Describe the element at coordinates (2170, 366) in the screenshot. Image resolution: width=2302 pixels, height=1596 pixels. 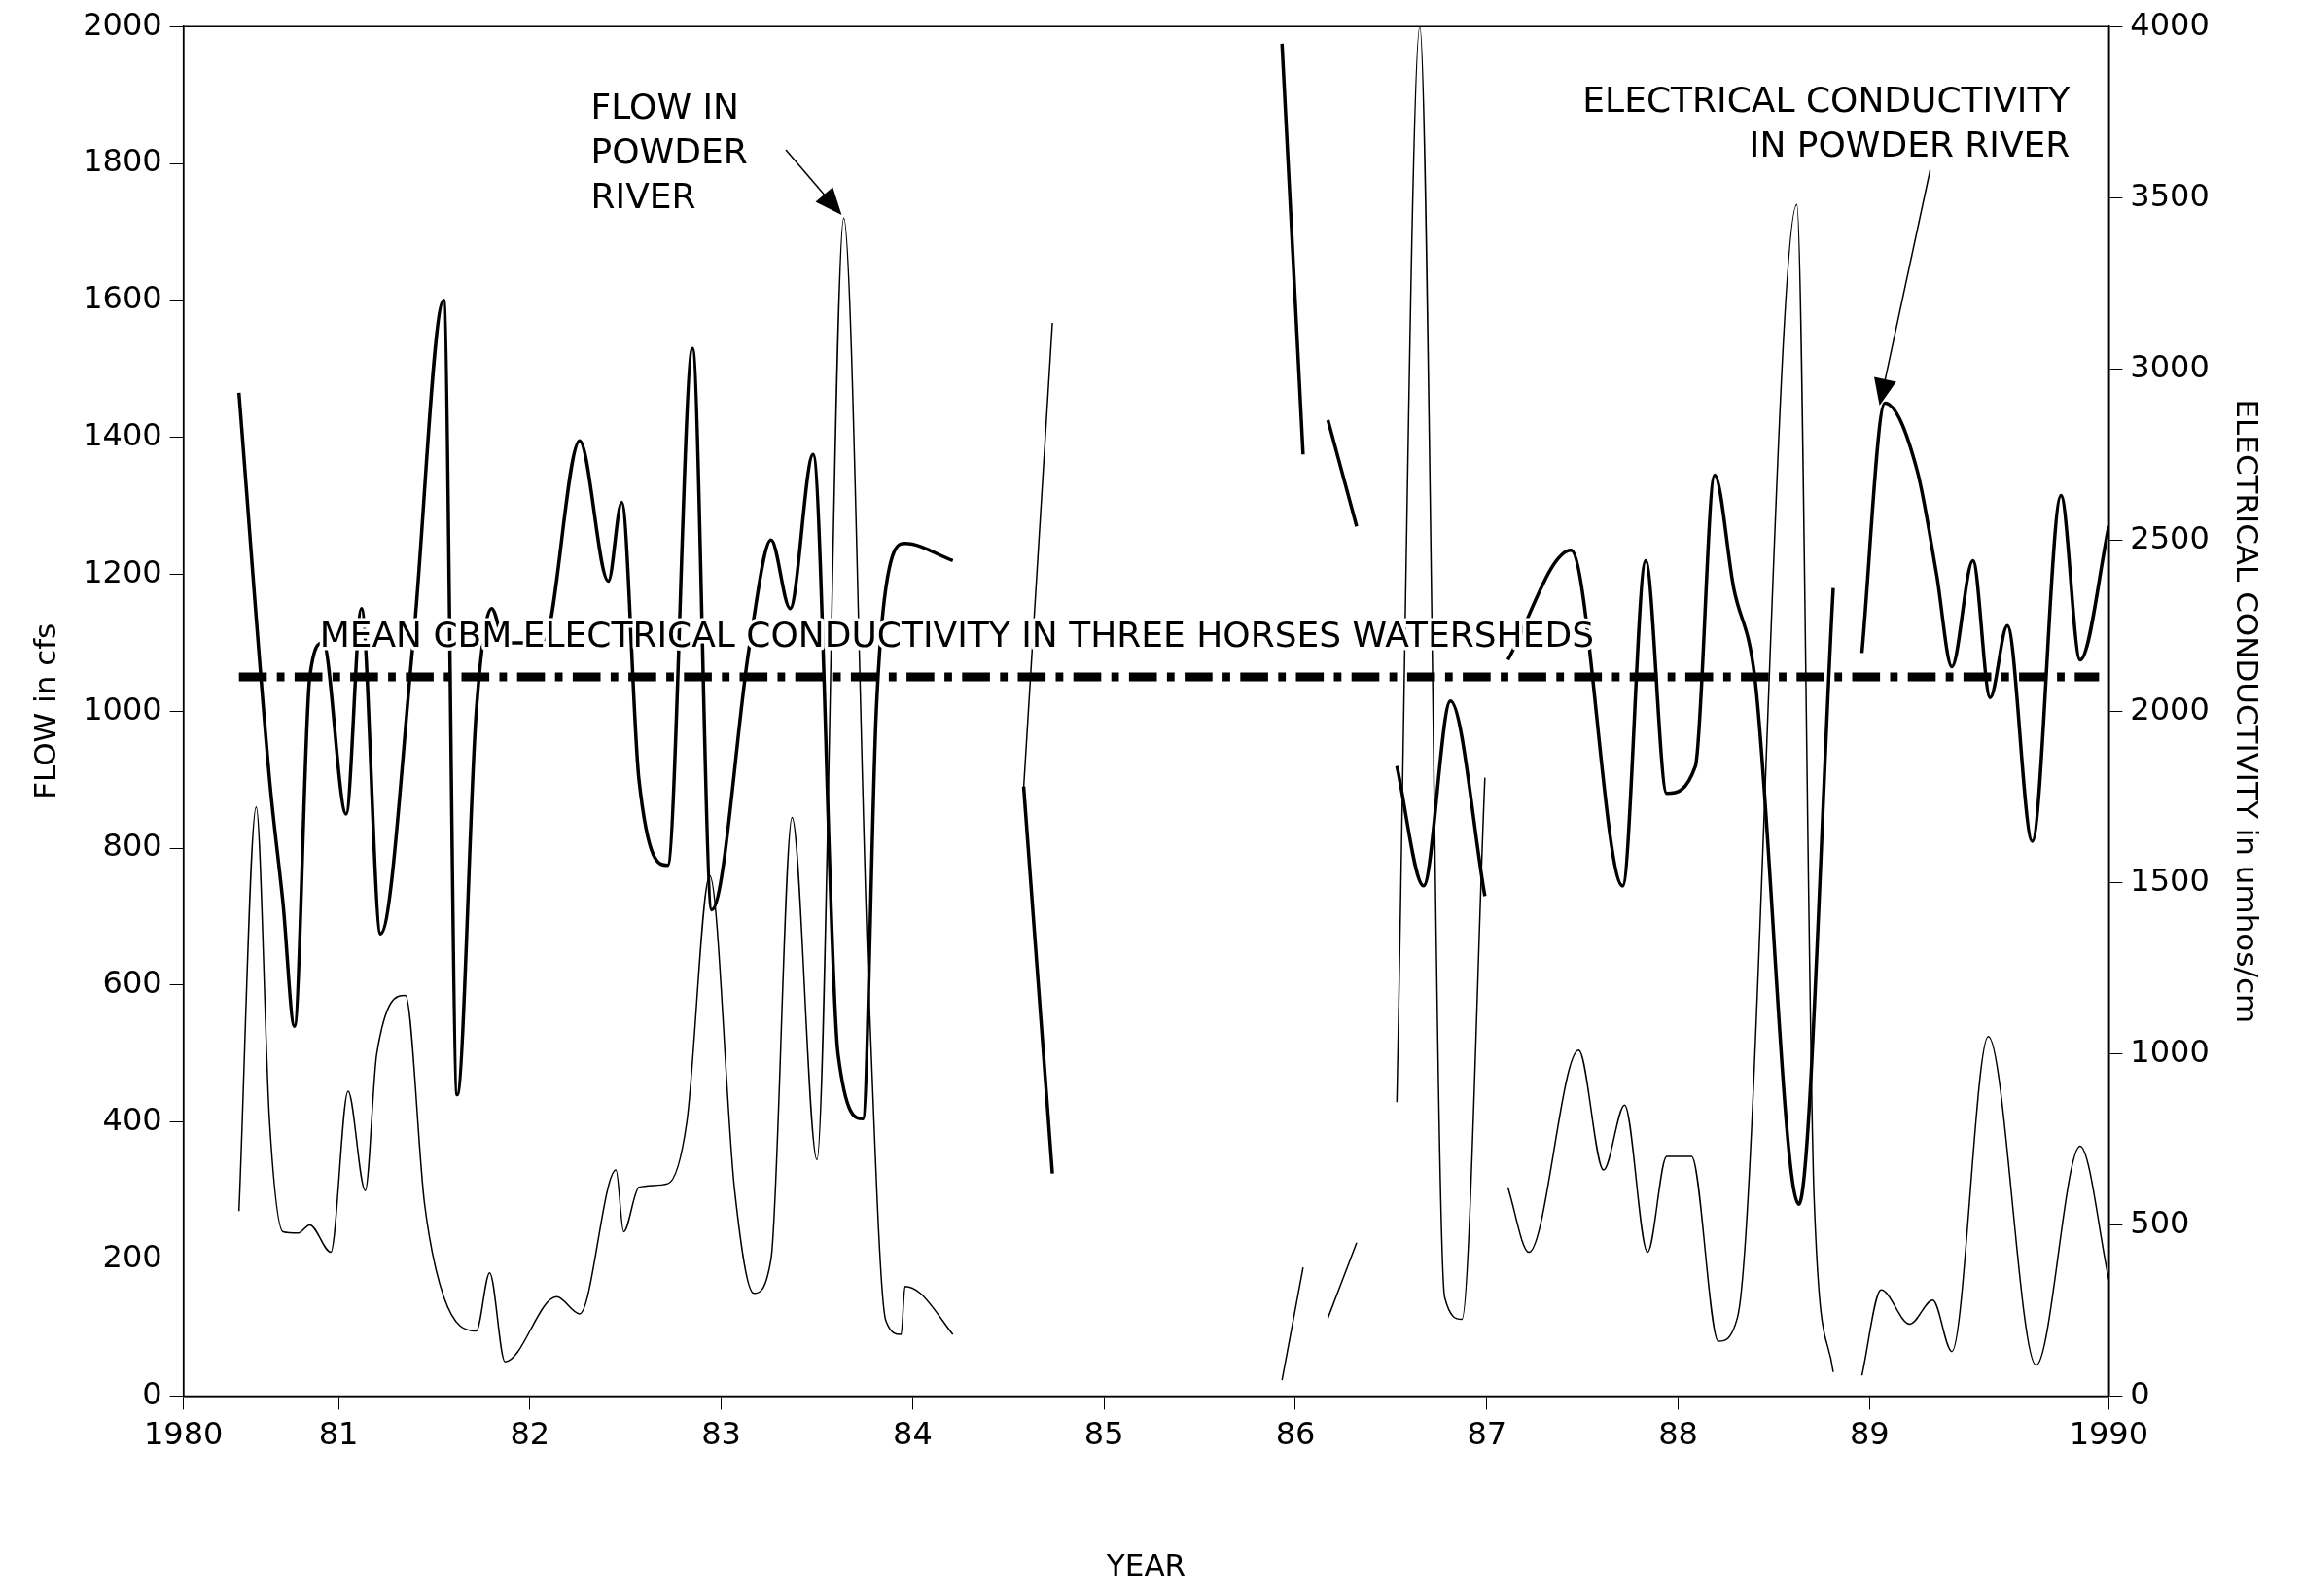
I see `y2-tick-label: 3000` at that location.